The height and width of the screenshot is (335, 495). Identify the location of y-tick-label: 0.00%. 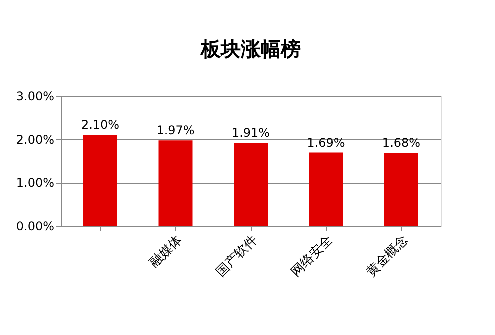
(35, 227).